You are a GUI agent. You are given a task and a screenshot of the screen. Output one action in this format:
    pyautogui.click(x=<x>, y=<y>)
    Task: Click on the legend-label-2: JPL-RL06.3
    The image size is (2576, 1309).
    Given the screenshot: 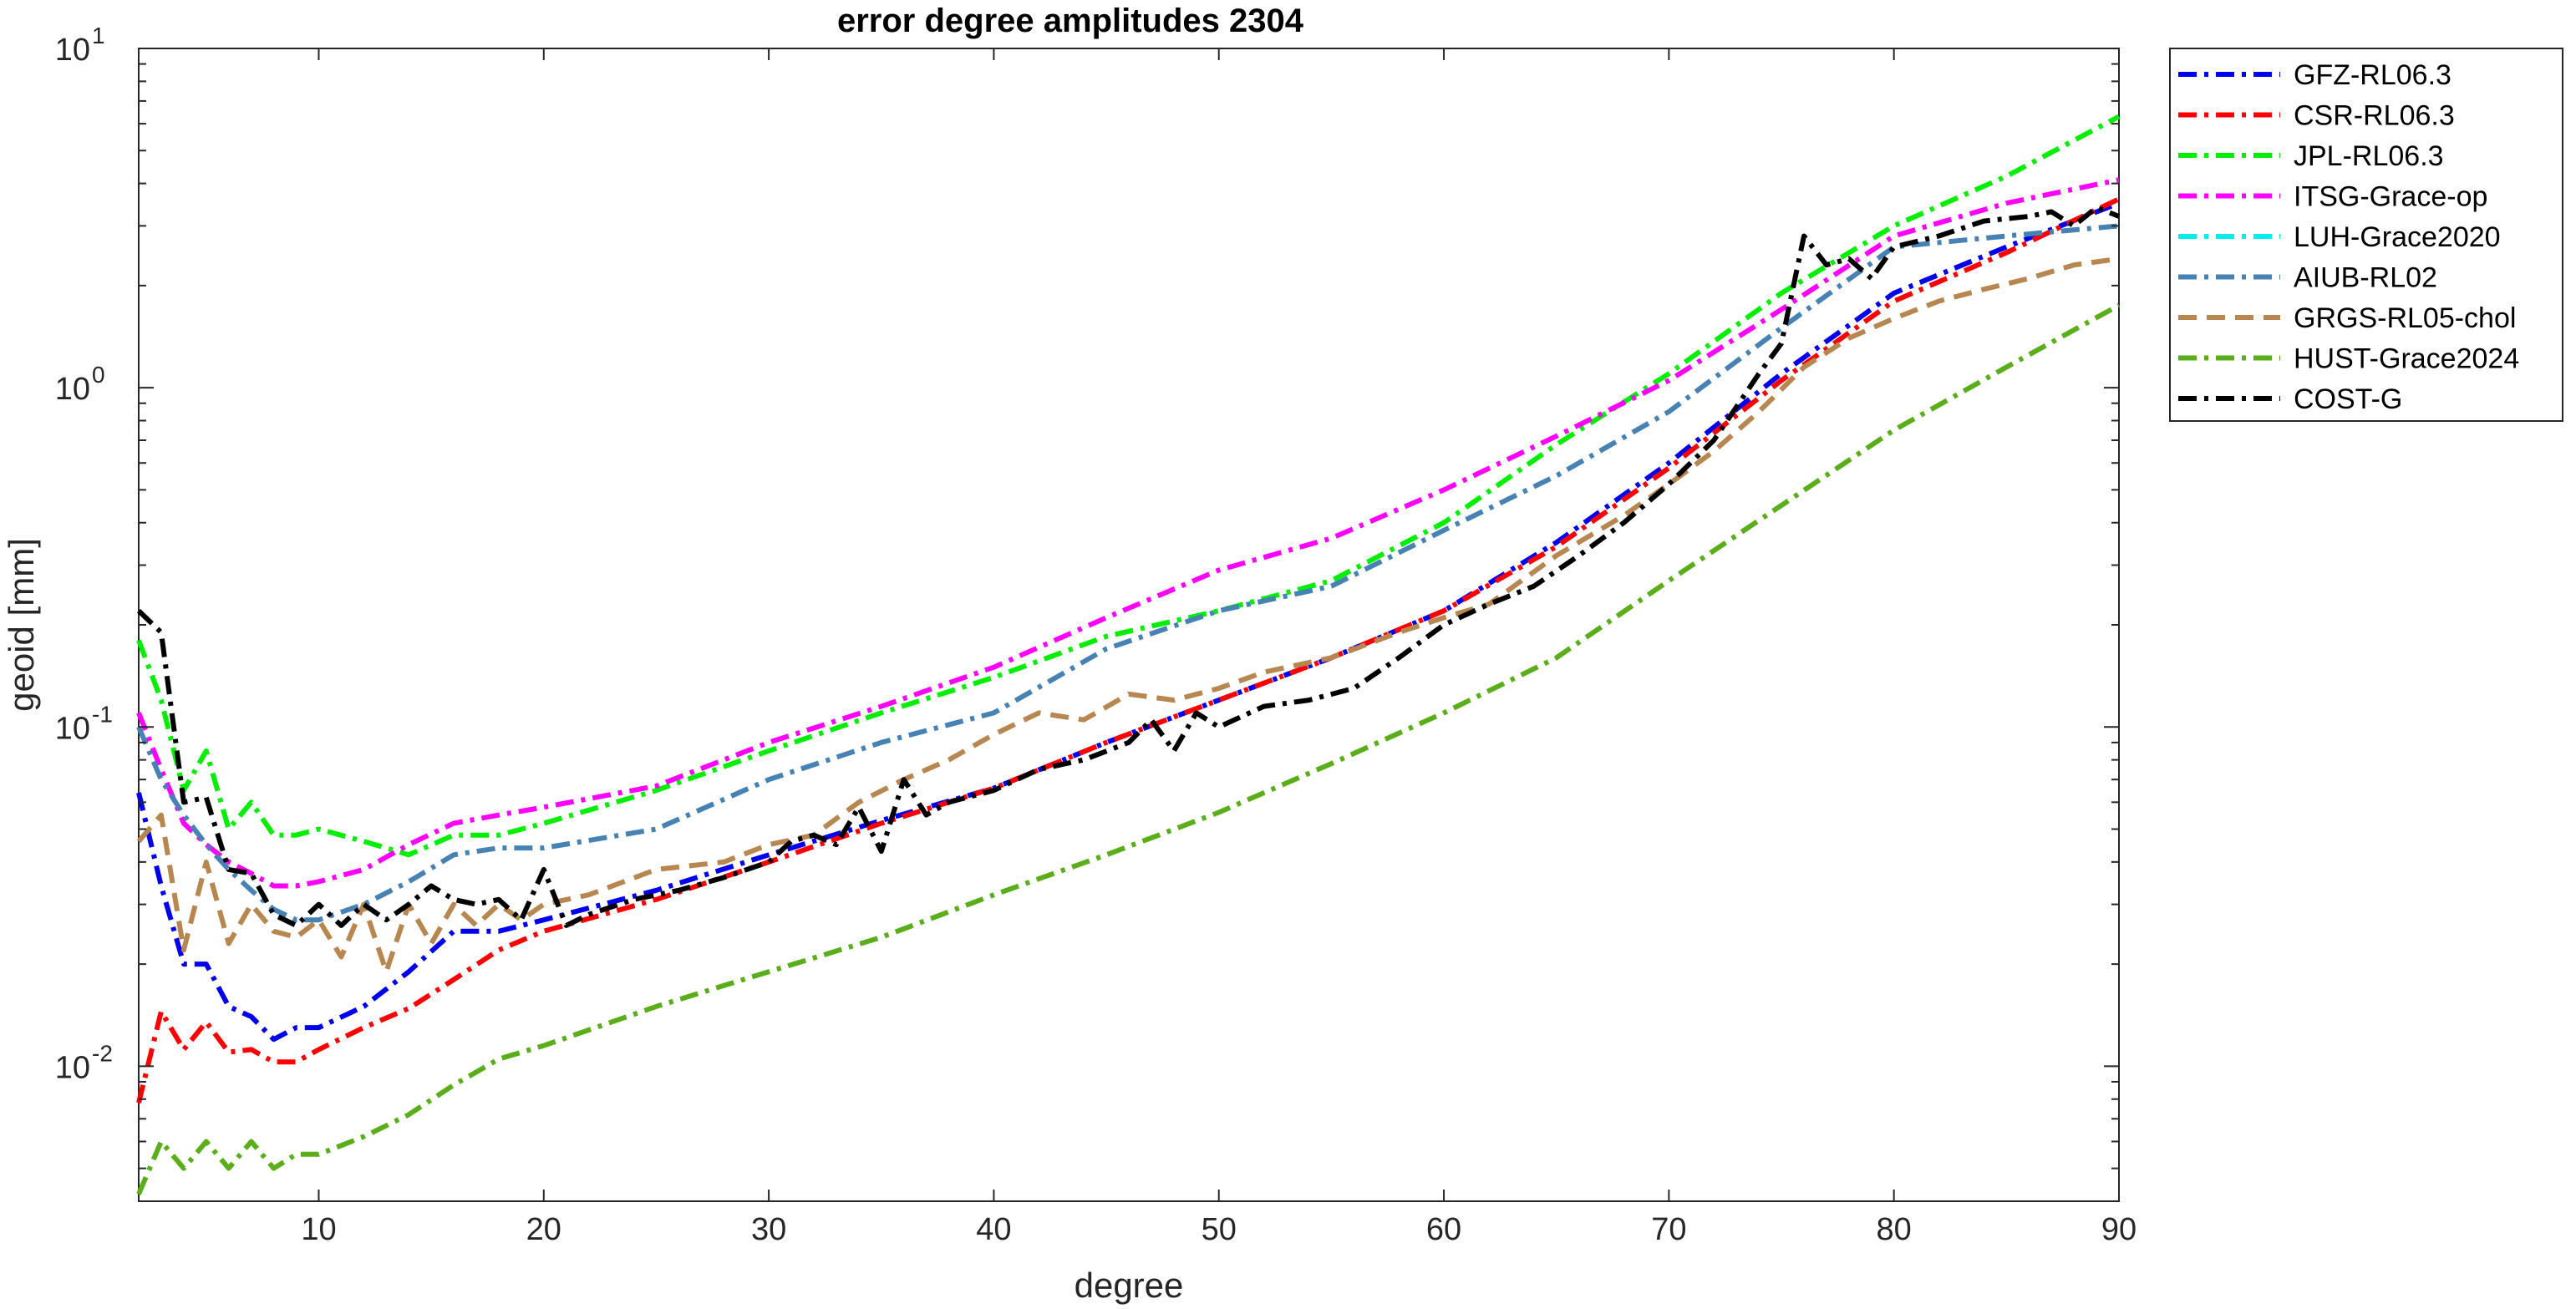 What is the action you would take?
    pyautogui.click(x=2369, y=156)
    